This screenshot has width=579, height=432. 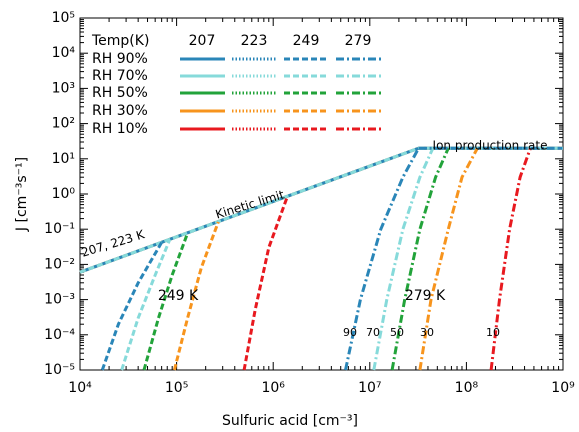 What do you see at coordinates (358, 41) in the screenshot?
I see `legend-column-label: 279` at bounding box center [358, 41].